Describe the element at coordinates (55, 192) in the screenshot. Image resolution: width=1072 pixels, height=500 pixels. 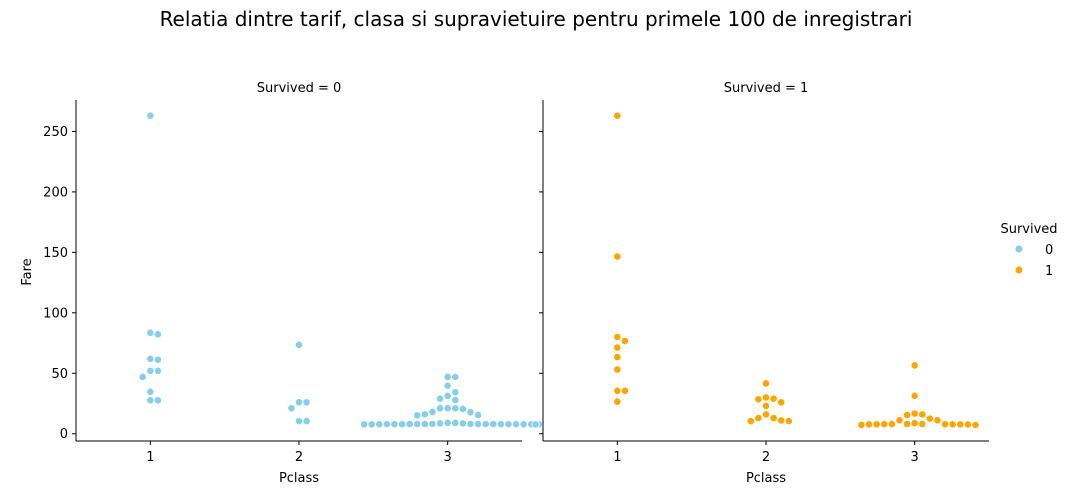
I see `y-tick-label: 200` at that location.